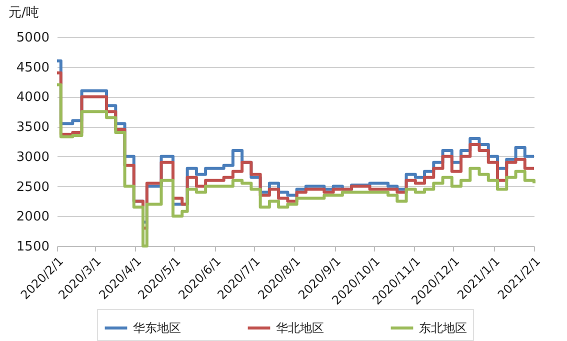 The image size is (567, 341). Describe the element at coordinates (33, 128) in the screenshot. I see `y-tick-label: 3500` at that location.